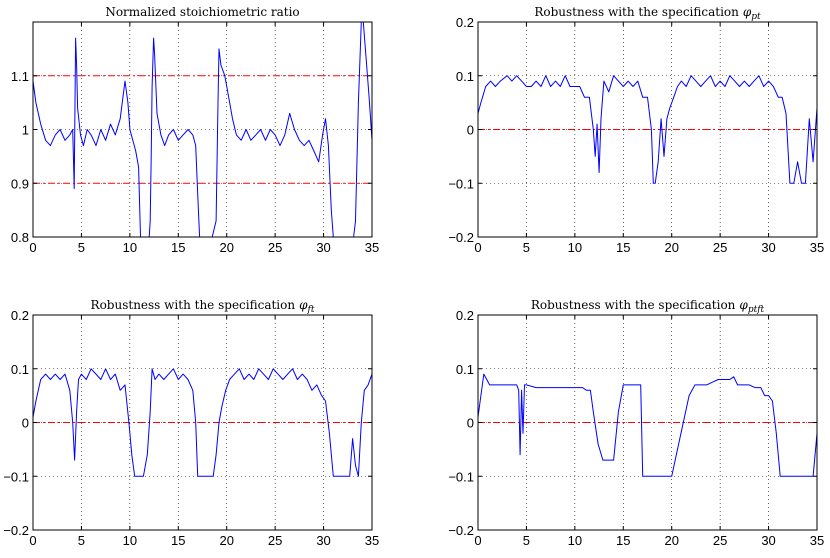 The width and height of the screenshot is (830, 558). What do you see at coordinates (311, 310) in the screenshot?
I see `chart-title-subscript: ft` at bounding box center [311, 310].